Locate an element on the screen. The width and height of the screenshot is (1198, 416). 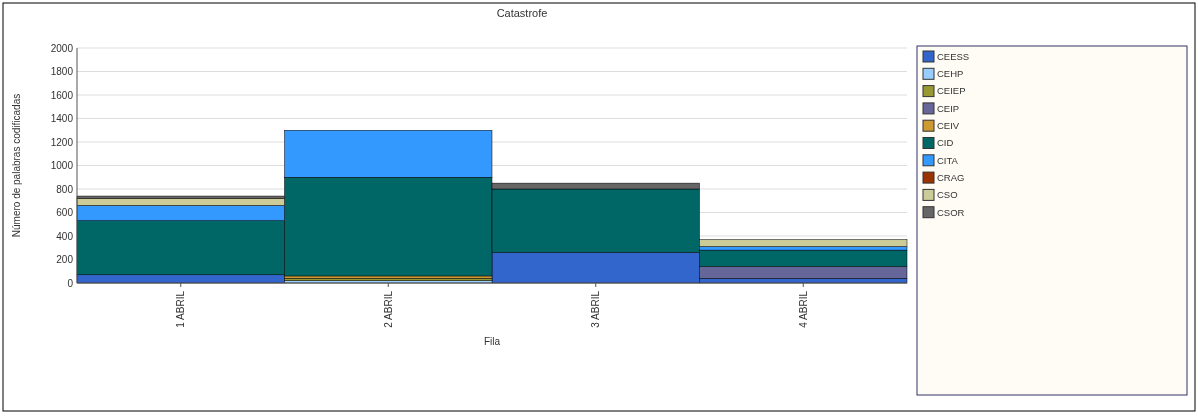
legend-label: CEIV is located at coordinates (948, 126).